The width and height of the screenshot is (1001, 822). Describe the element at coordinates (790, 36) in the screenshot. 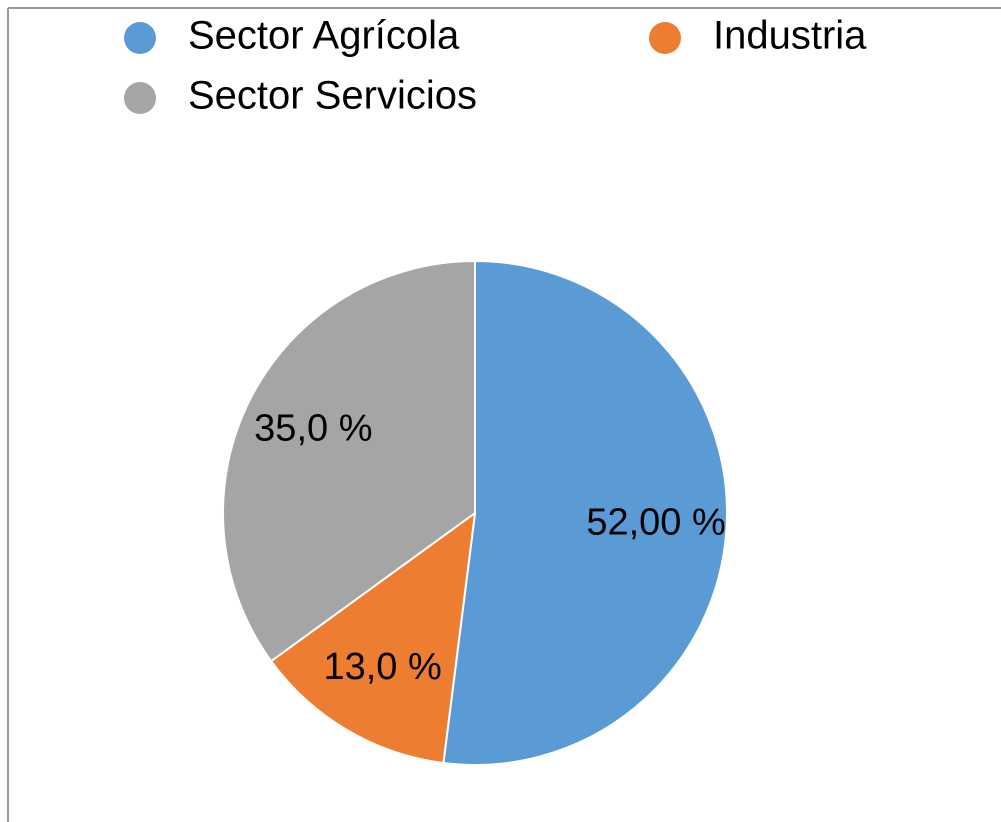

I see `legend-label: Industria` at that location.